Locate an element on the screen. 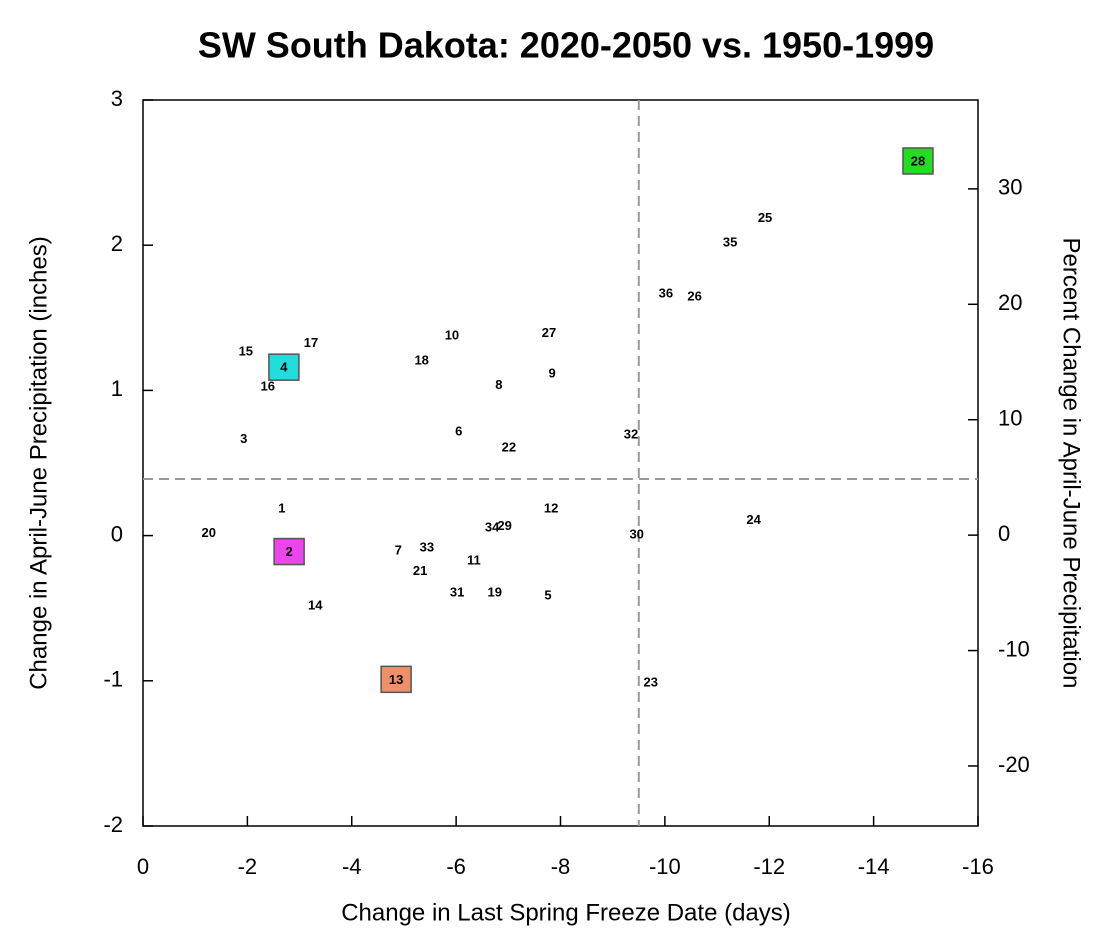 The height and width of the screenshot is (940, 1102). point-label: 11 is located at coordinates (474, 560).